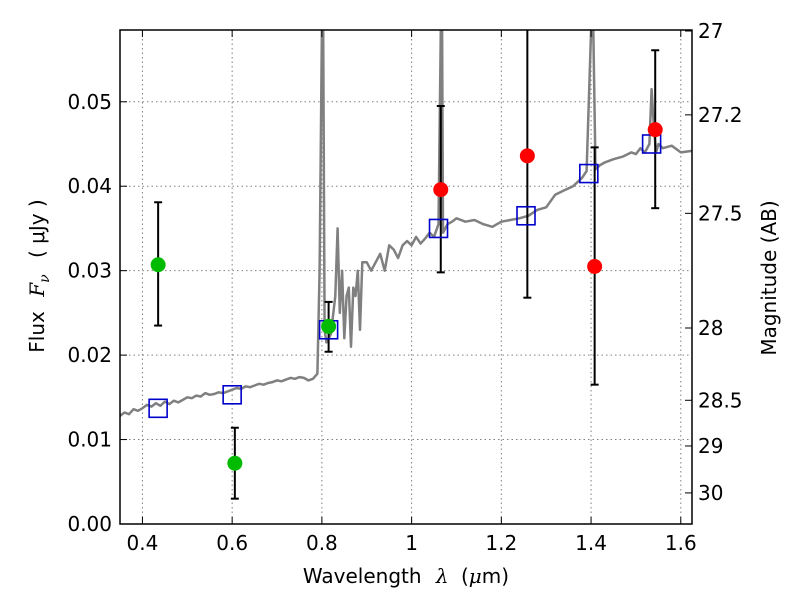 Image resolution: width=800 pixels, height=600 pixels. I want to click on x-tick-label: 0.8, so click(322, 543).